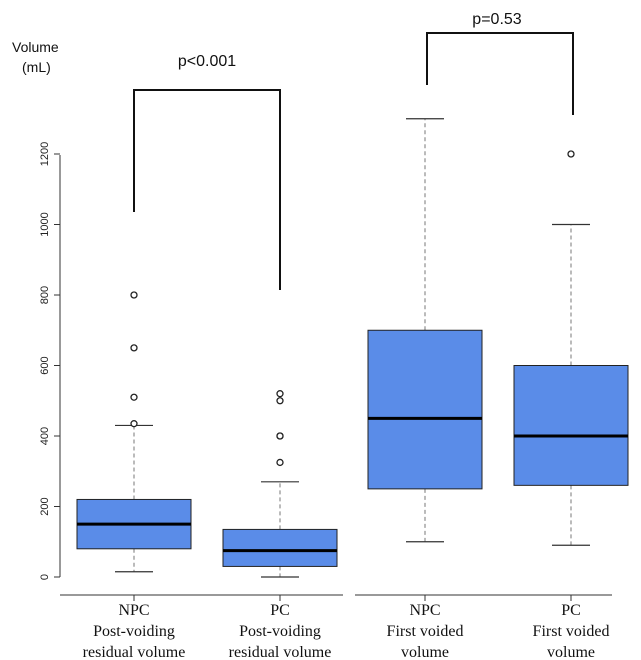 The width and height of the screenshot is (641, 660). What do you see at coordinates (280, 631) in the screenshot?
I see `category-2-line2: Post-voiding` at bounding box center [280, 631].